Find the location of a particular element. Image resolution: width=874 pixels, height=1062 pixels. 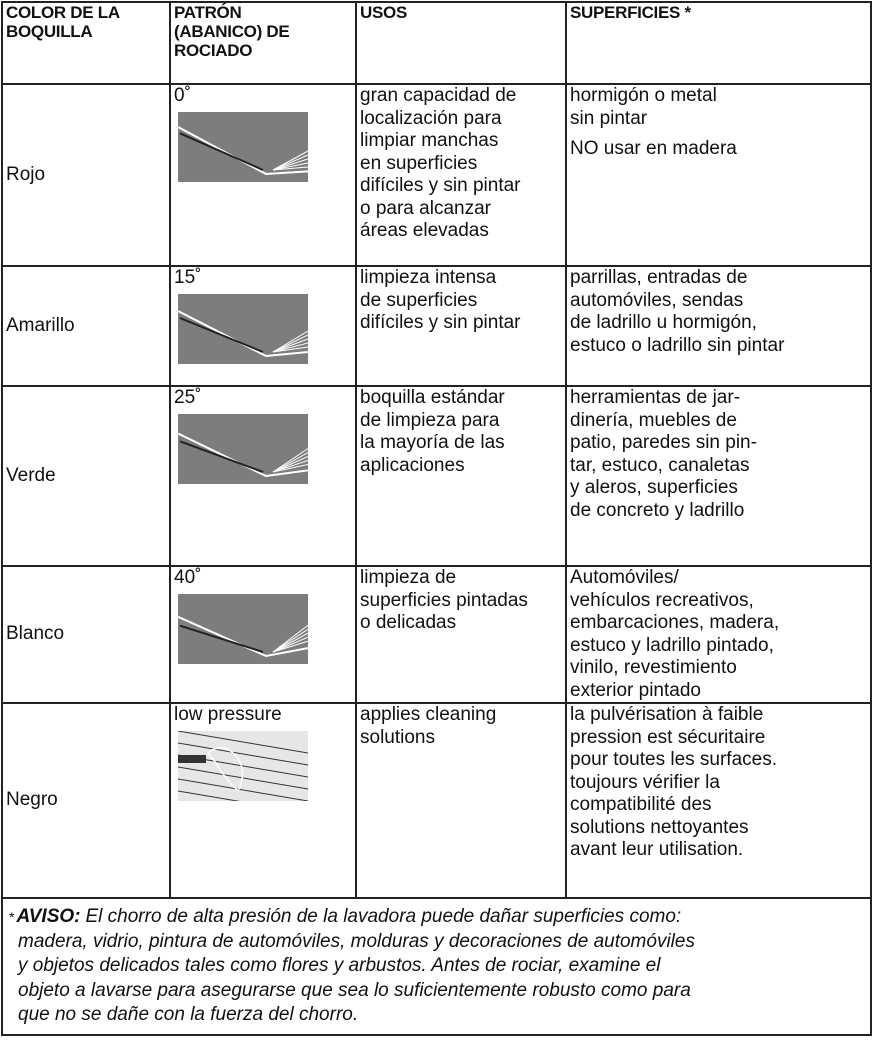

header-line: COLOR DE LA is located at coordinates (63, 12).